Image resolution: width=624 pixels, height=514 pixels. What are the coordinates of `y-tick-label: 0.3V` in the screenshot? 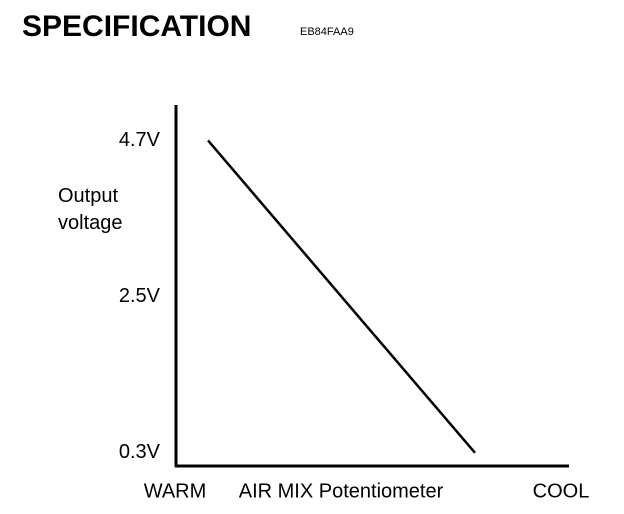 It's located at (140, 452).